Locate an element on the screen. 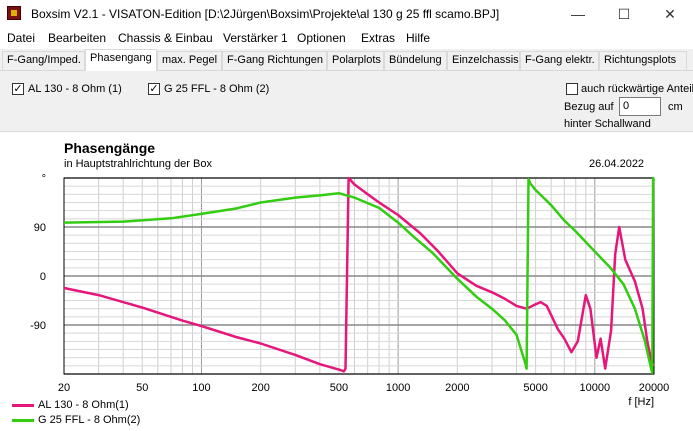 This screenshot has height=431, width=693. tab-phasengang: Phasengang is located at coordinates (121, 60).